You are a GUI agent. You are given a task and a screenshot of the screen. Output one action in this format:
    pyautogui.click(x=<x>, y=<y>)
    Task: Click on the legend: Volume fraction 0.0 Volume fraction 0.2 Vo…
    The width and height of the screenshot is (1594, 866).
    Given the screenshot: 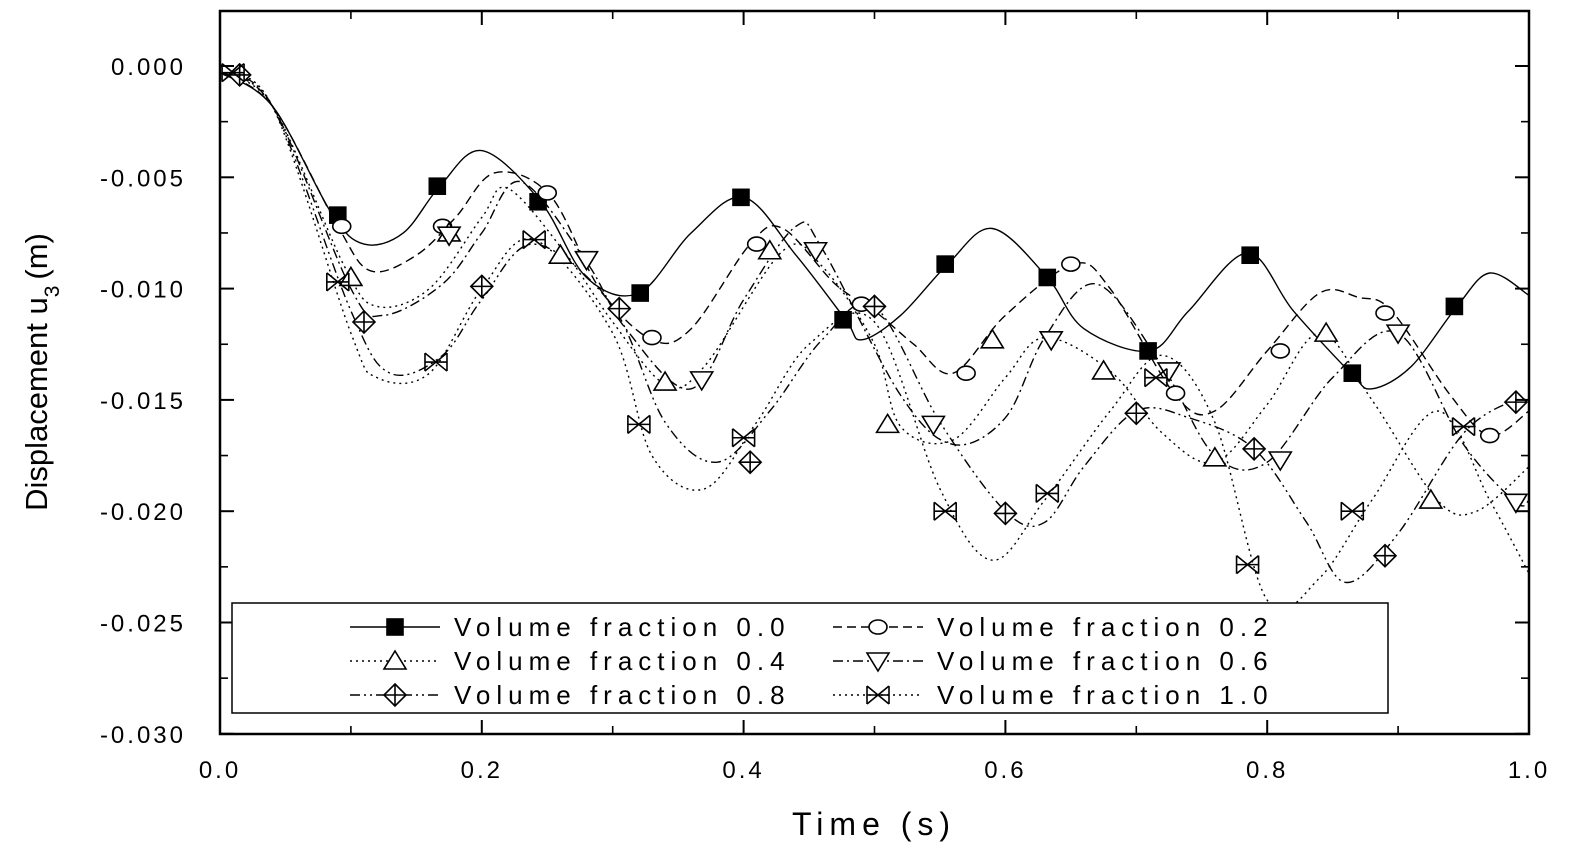 What is the action you would take?
    pyautogui.click(x=810, y=658)
    